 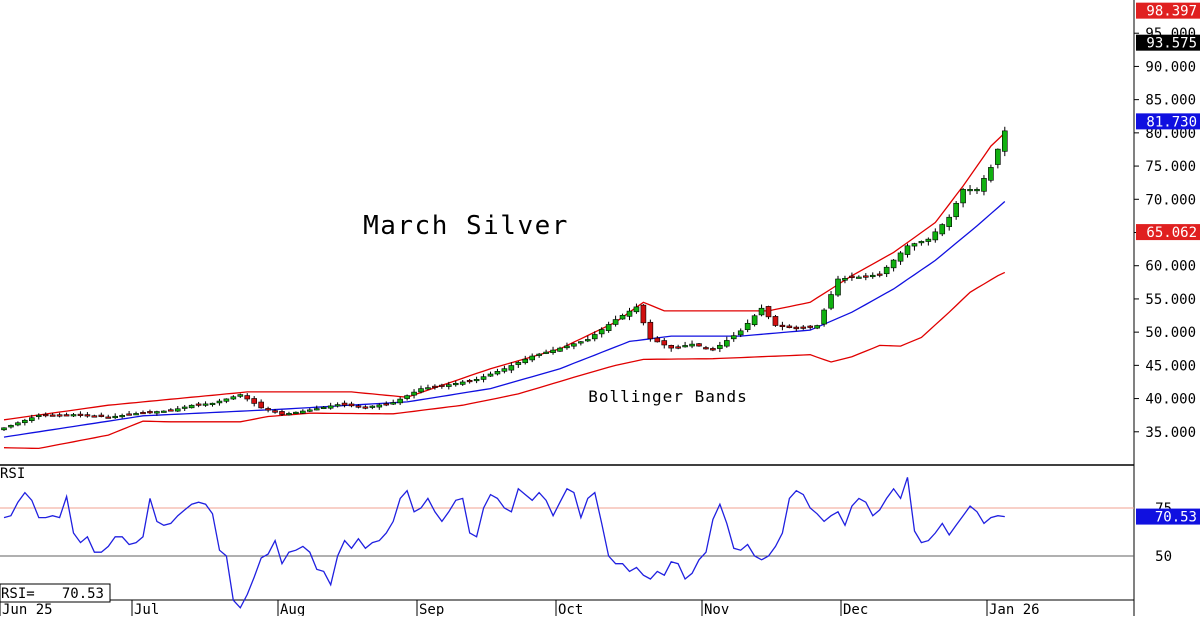 What do you see at coordinates (1170, 67) in the screenshot?
I see `price-tick-label: 90.000` at bounding box center [1170, 67].